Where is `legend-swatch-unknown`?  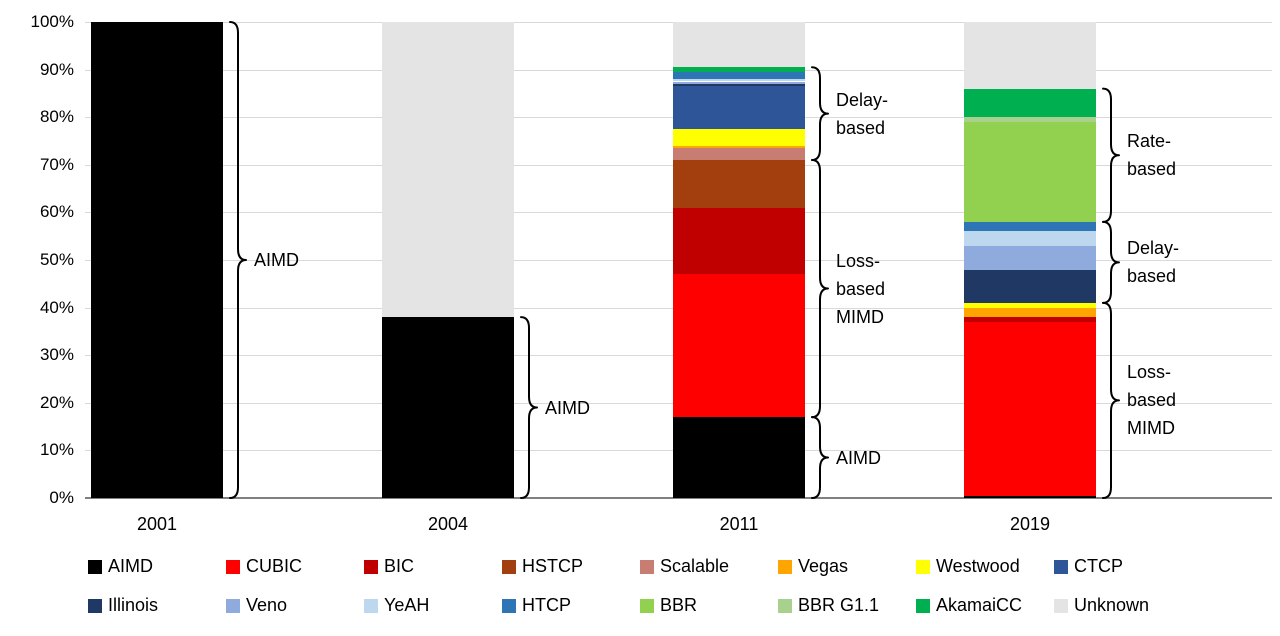 legend-swatch-unknown is located at coordinates (1061, 605).